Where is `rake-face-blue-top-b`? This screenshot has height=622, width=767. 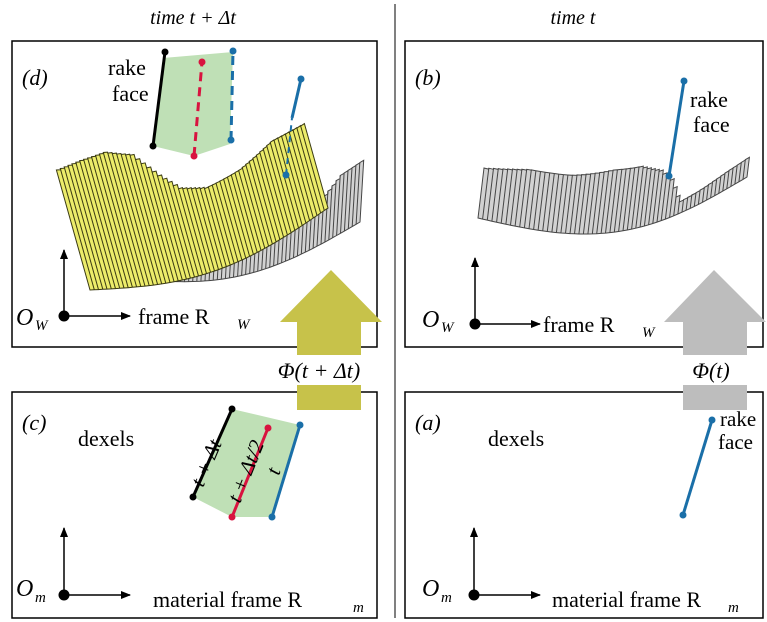
rake-face-blue-top-b is located at coordinates (684, 81).